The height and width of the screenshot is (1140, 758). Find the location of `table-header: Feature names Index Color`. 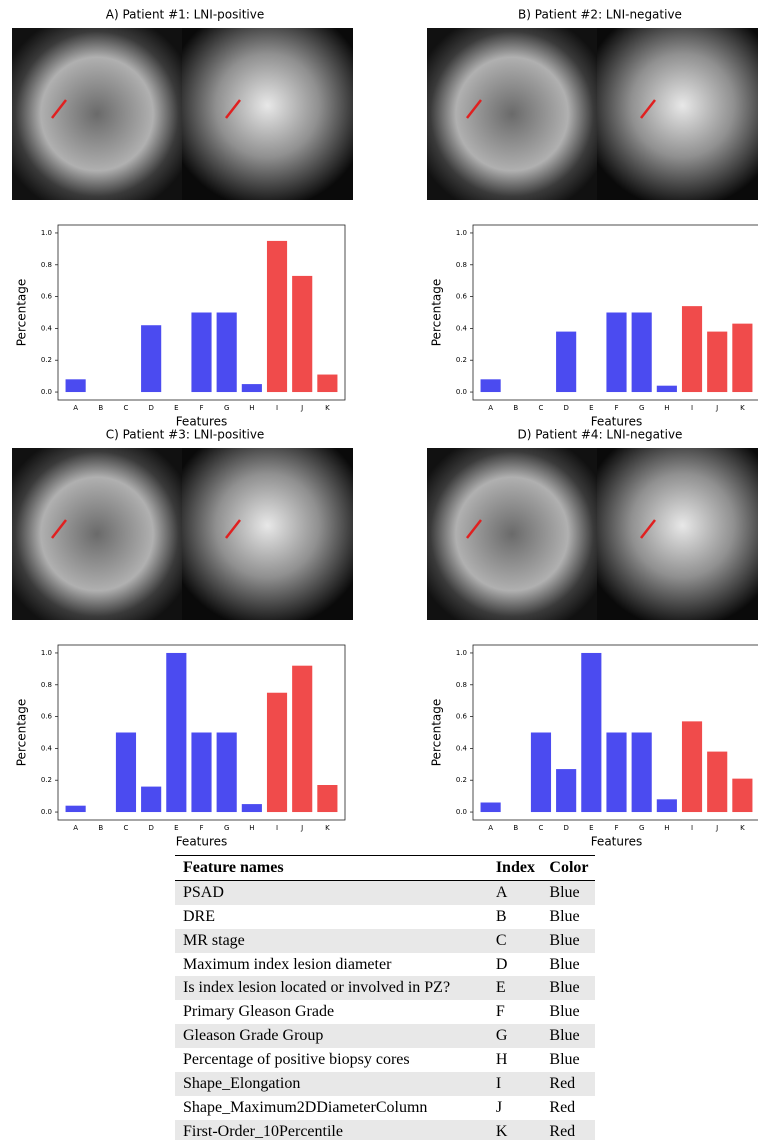

table-header: Feature names Index Color is located at coordinates (385, 868).